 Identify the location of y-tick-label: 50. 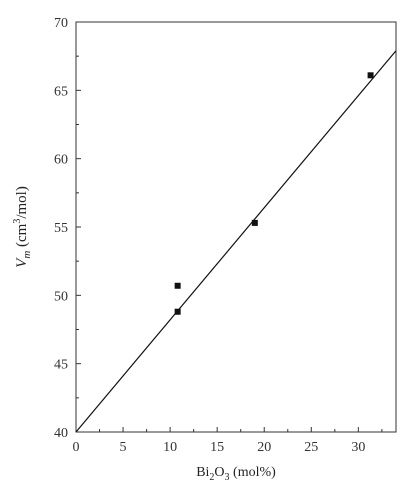
(61, 296).